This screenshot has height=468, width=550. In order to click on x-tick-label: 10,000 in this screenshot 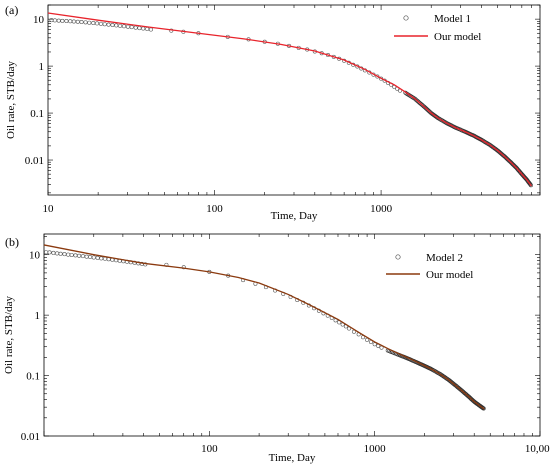, I will do `click(537, 449)`.